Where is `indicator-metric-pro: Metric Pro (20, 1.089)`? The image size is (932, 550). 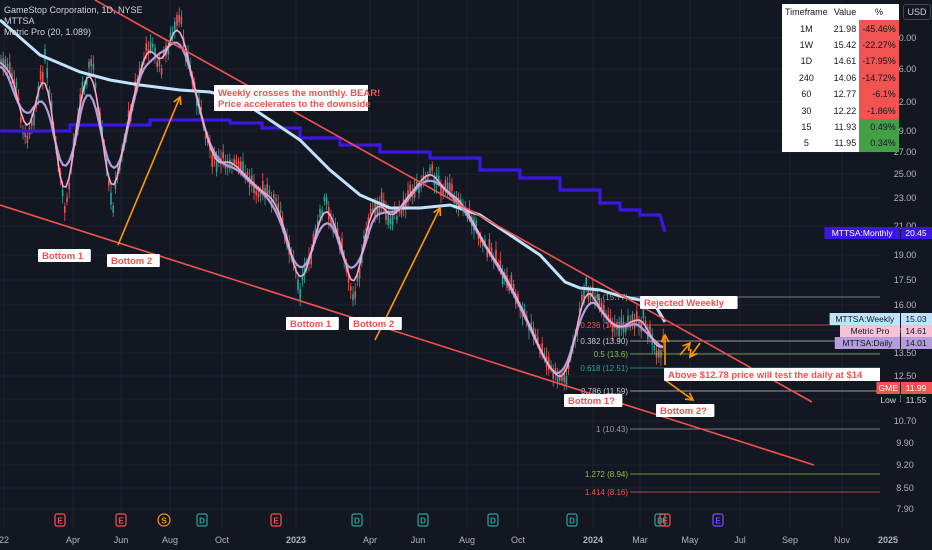
indicator-metric-pro: Metric Pro (20, 1.089) is located at coordinates (48, 32).